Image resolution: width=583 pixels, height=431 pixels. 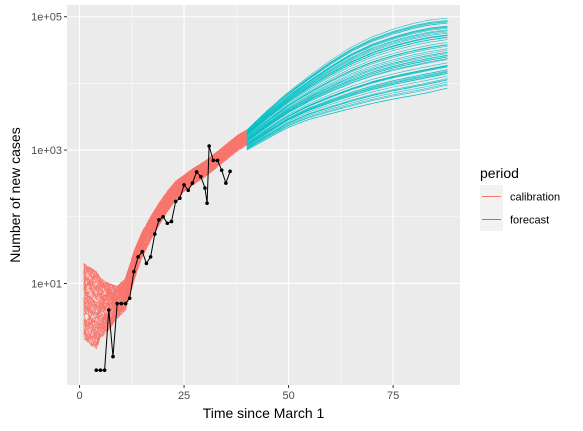 I want to click on series-forecast, so click(x=347, y=84).